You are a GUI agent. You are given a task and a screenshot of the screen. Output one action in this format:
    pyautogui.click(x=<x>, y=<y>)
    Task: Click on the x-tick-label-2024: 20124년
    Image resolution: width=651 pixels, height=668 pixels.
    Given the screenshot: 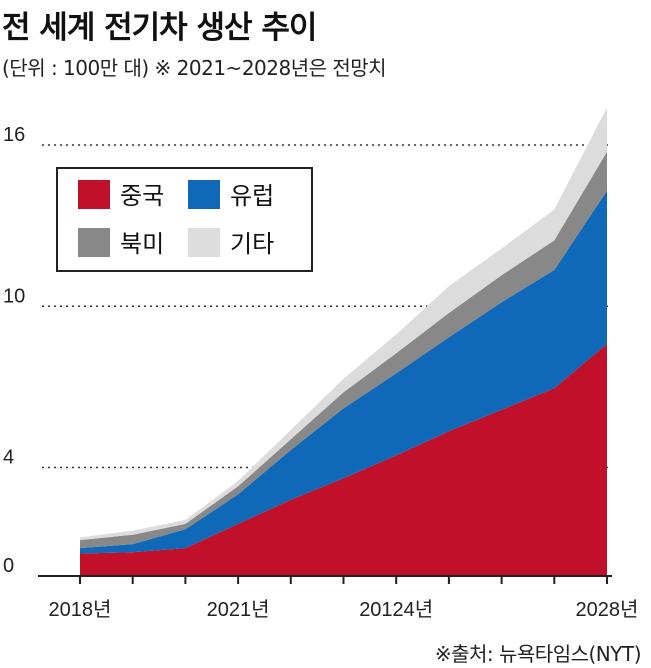 What is the action you would take?
    pyautogui.click(x=396, y=609)
    